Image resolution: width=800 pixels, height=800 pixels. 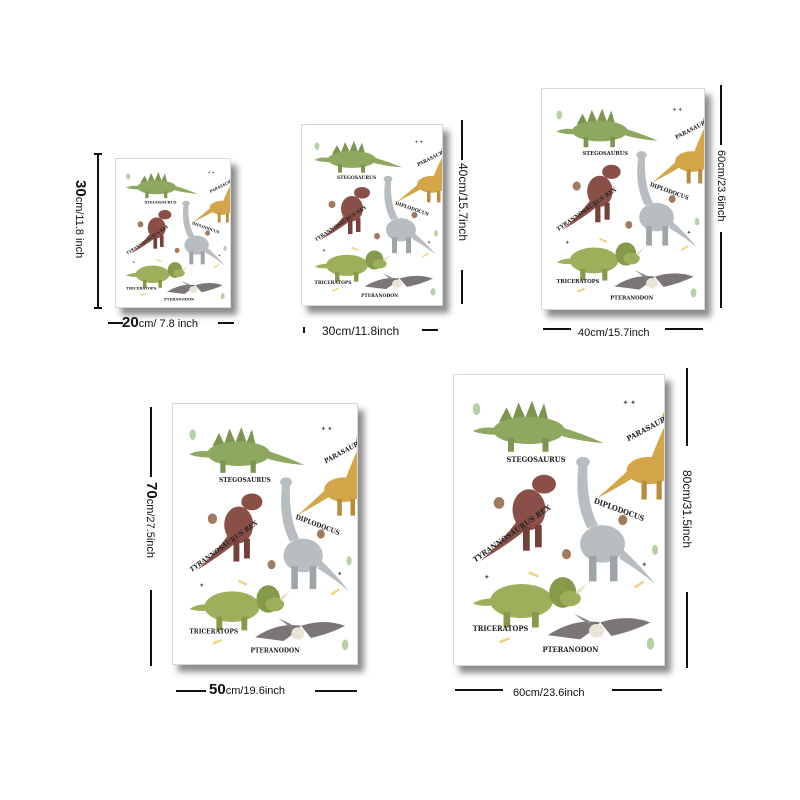 What do you see at coordinates (623, 199) in the screenshot?
I see `poster-40x60` at bounding box center [623, 199].